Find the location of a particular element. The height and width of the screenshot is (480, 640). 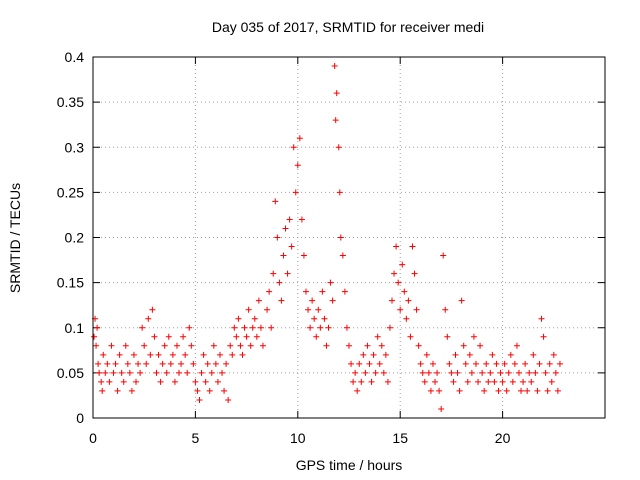

y-tick-label: 0.3 is located at coordinates (75, 147).